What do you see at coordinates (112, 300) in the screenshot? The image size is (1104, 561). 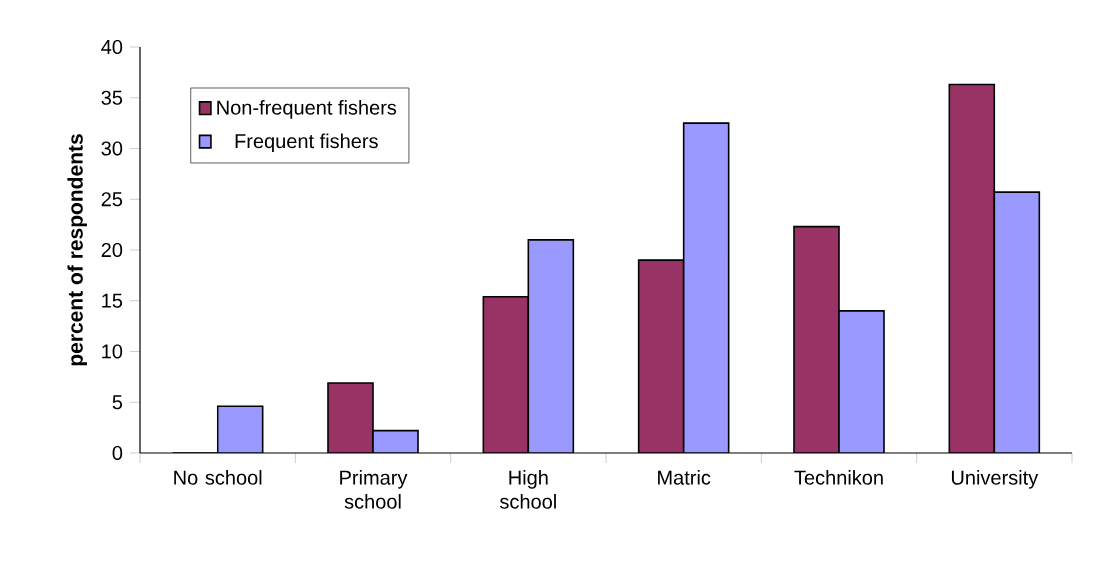 I see `y-tick-label: 15` at bounding box center [112, 300].